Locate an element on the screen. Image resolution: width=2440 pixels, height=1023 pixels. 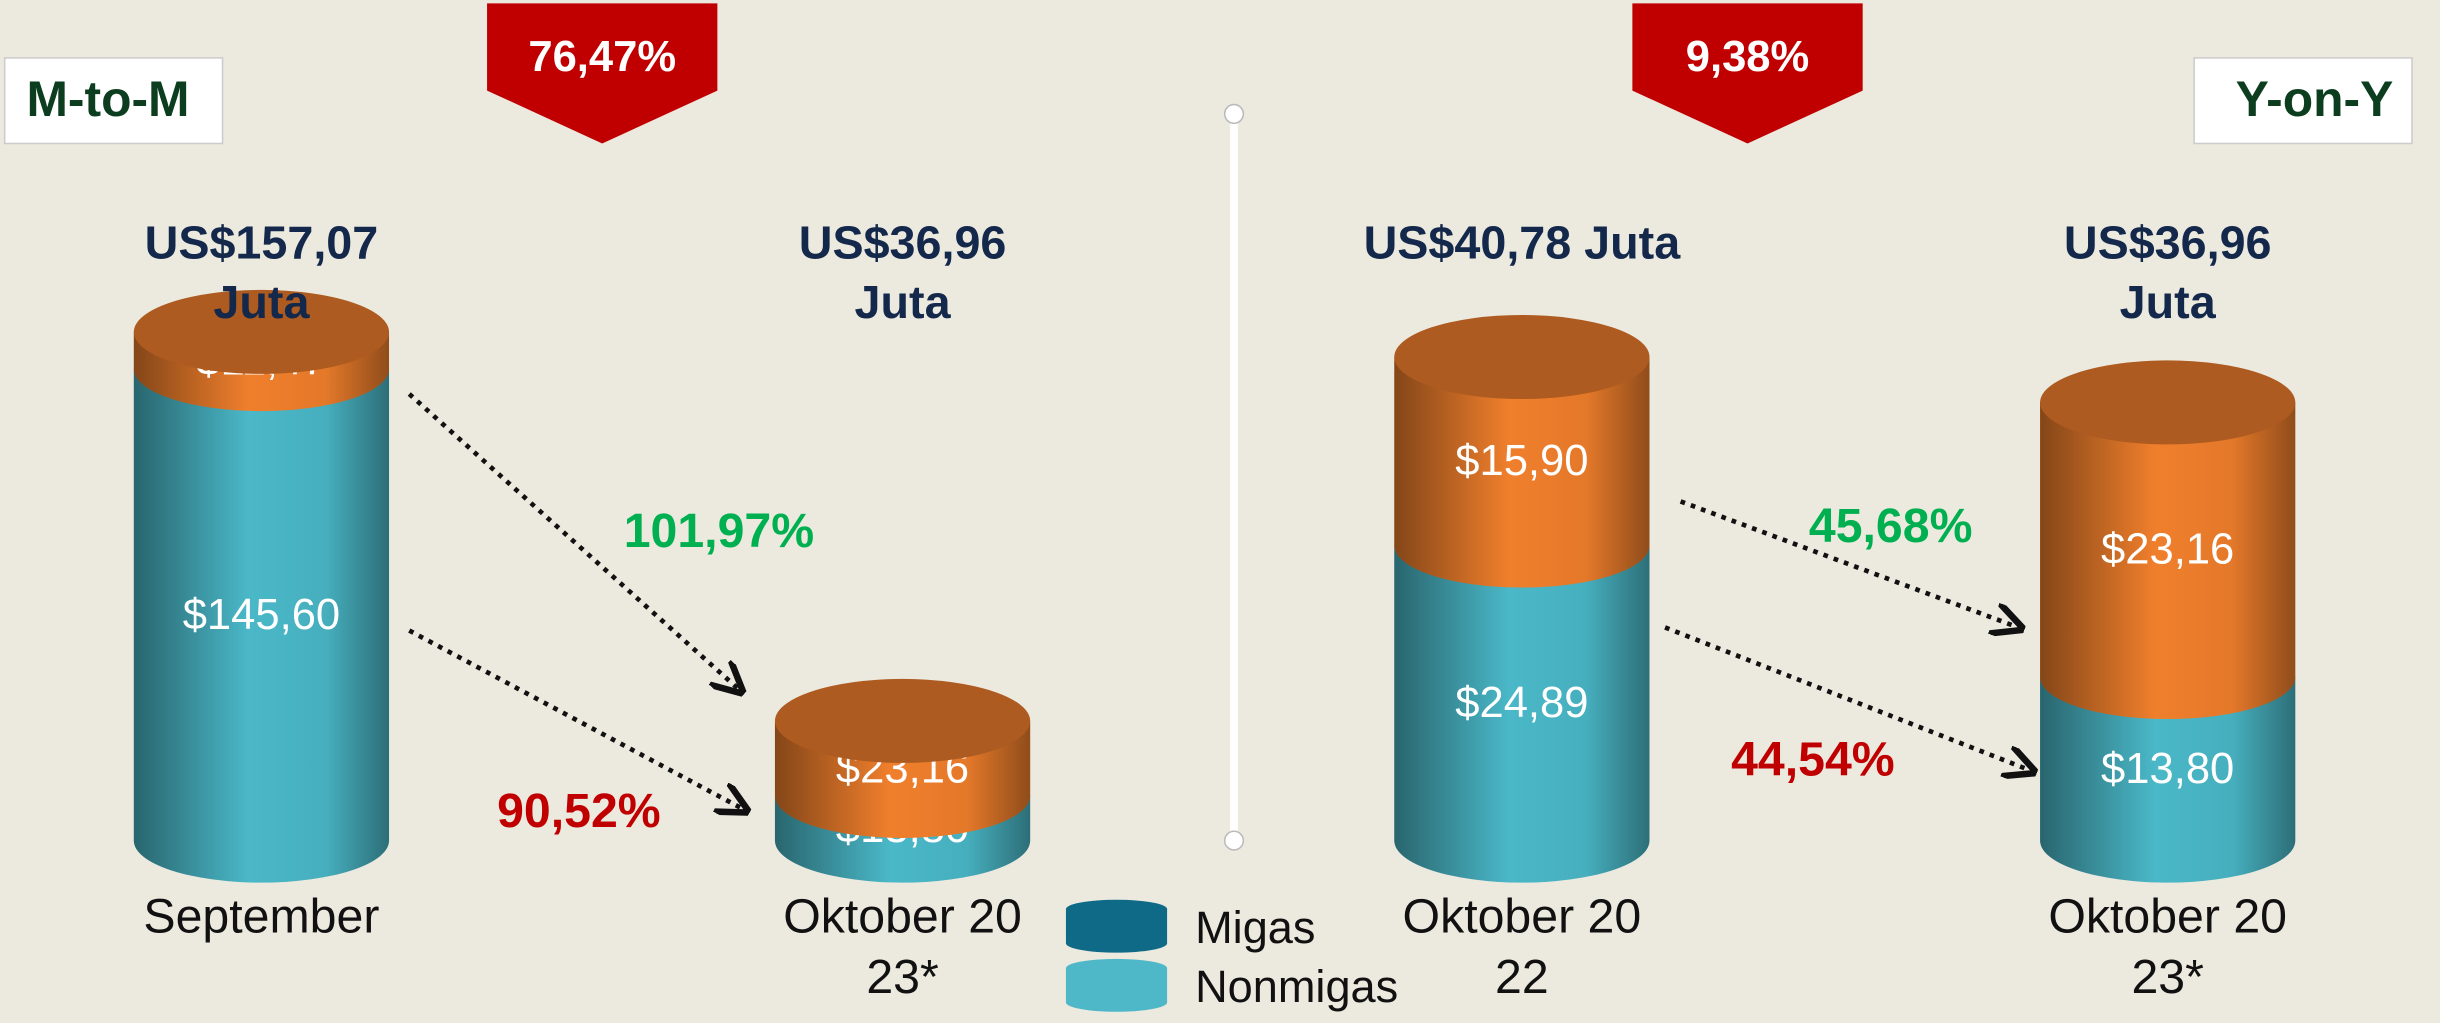
category-label: Oktober 2022 is located at coordinates (1522, 946).